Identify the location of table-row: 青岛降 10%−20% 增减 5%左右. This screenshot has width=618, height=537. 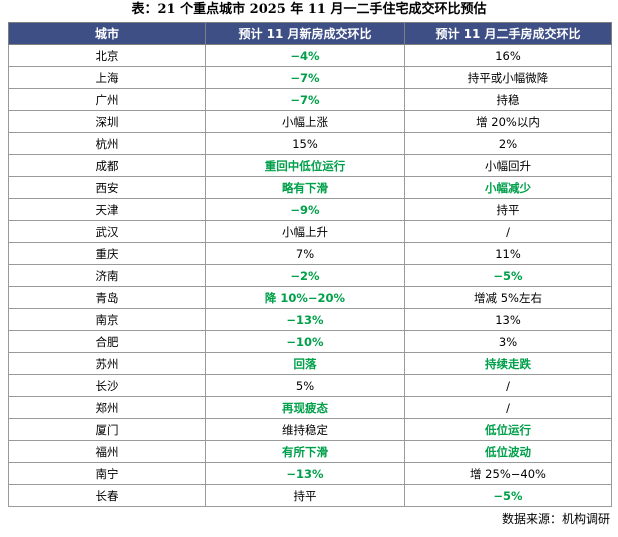
(310, 297).